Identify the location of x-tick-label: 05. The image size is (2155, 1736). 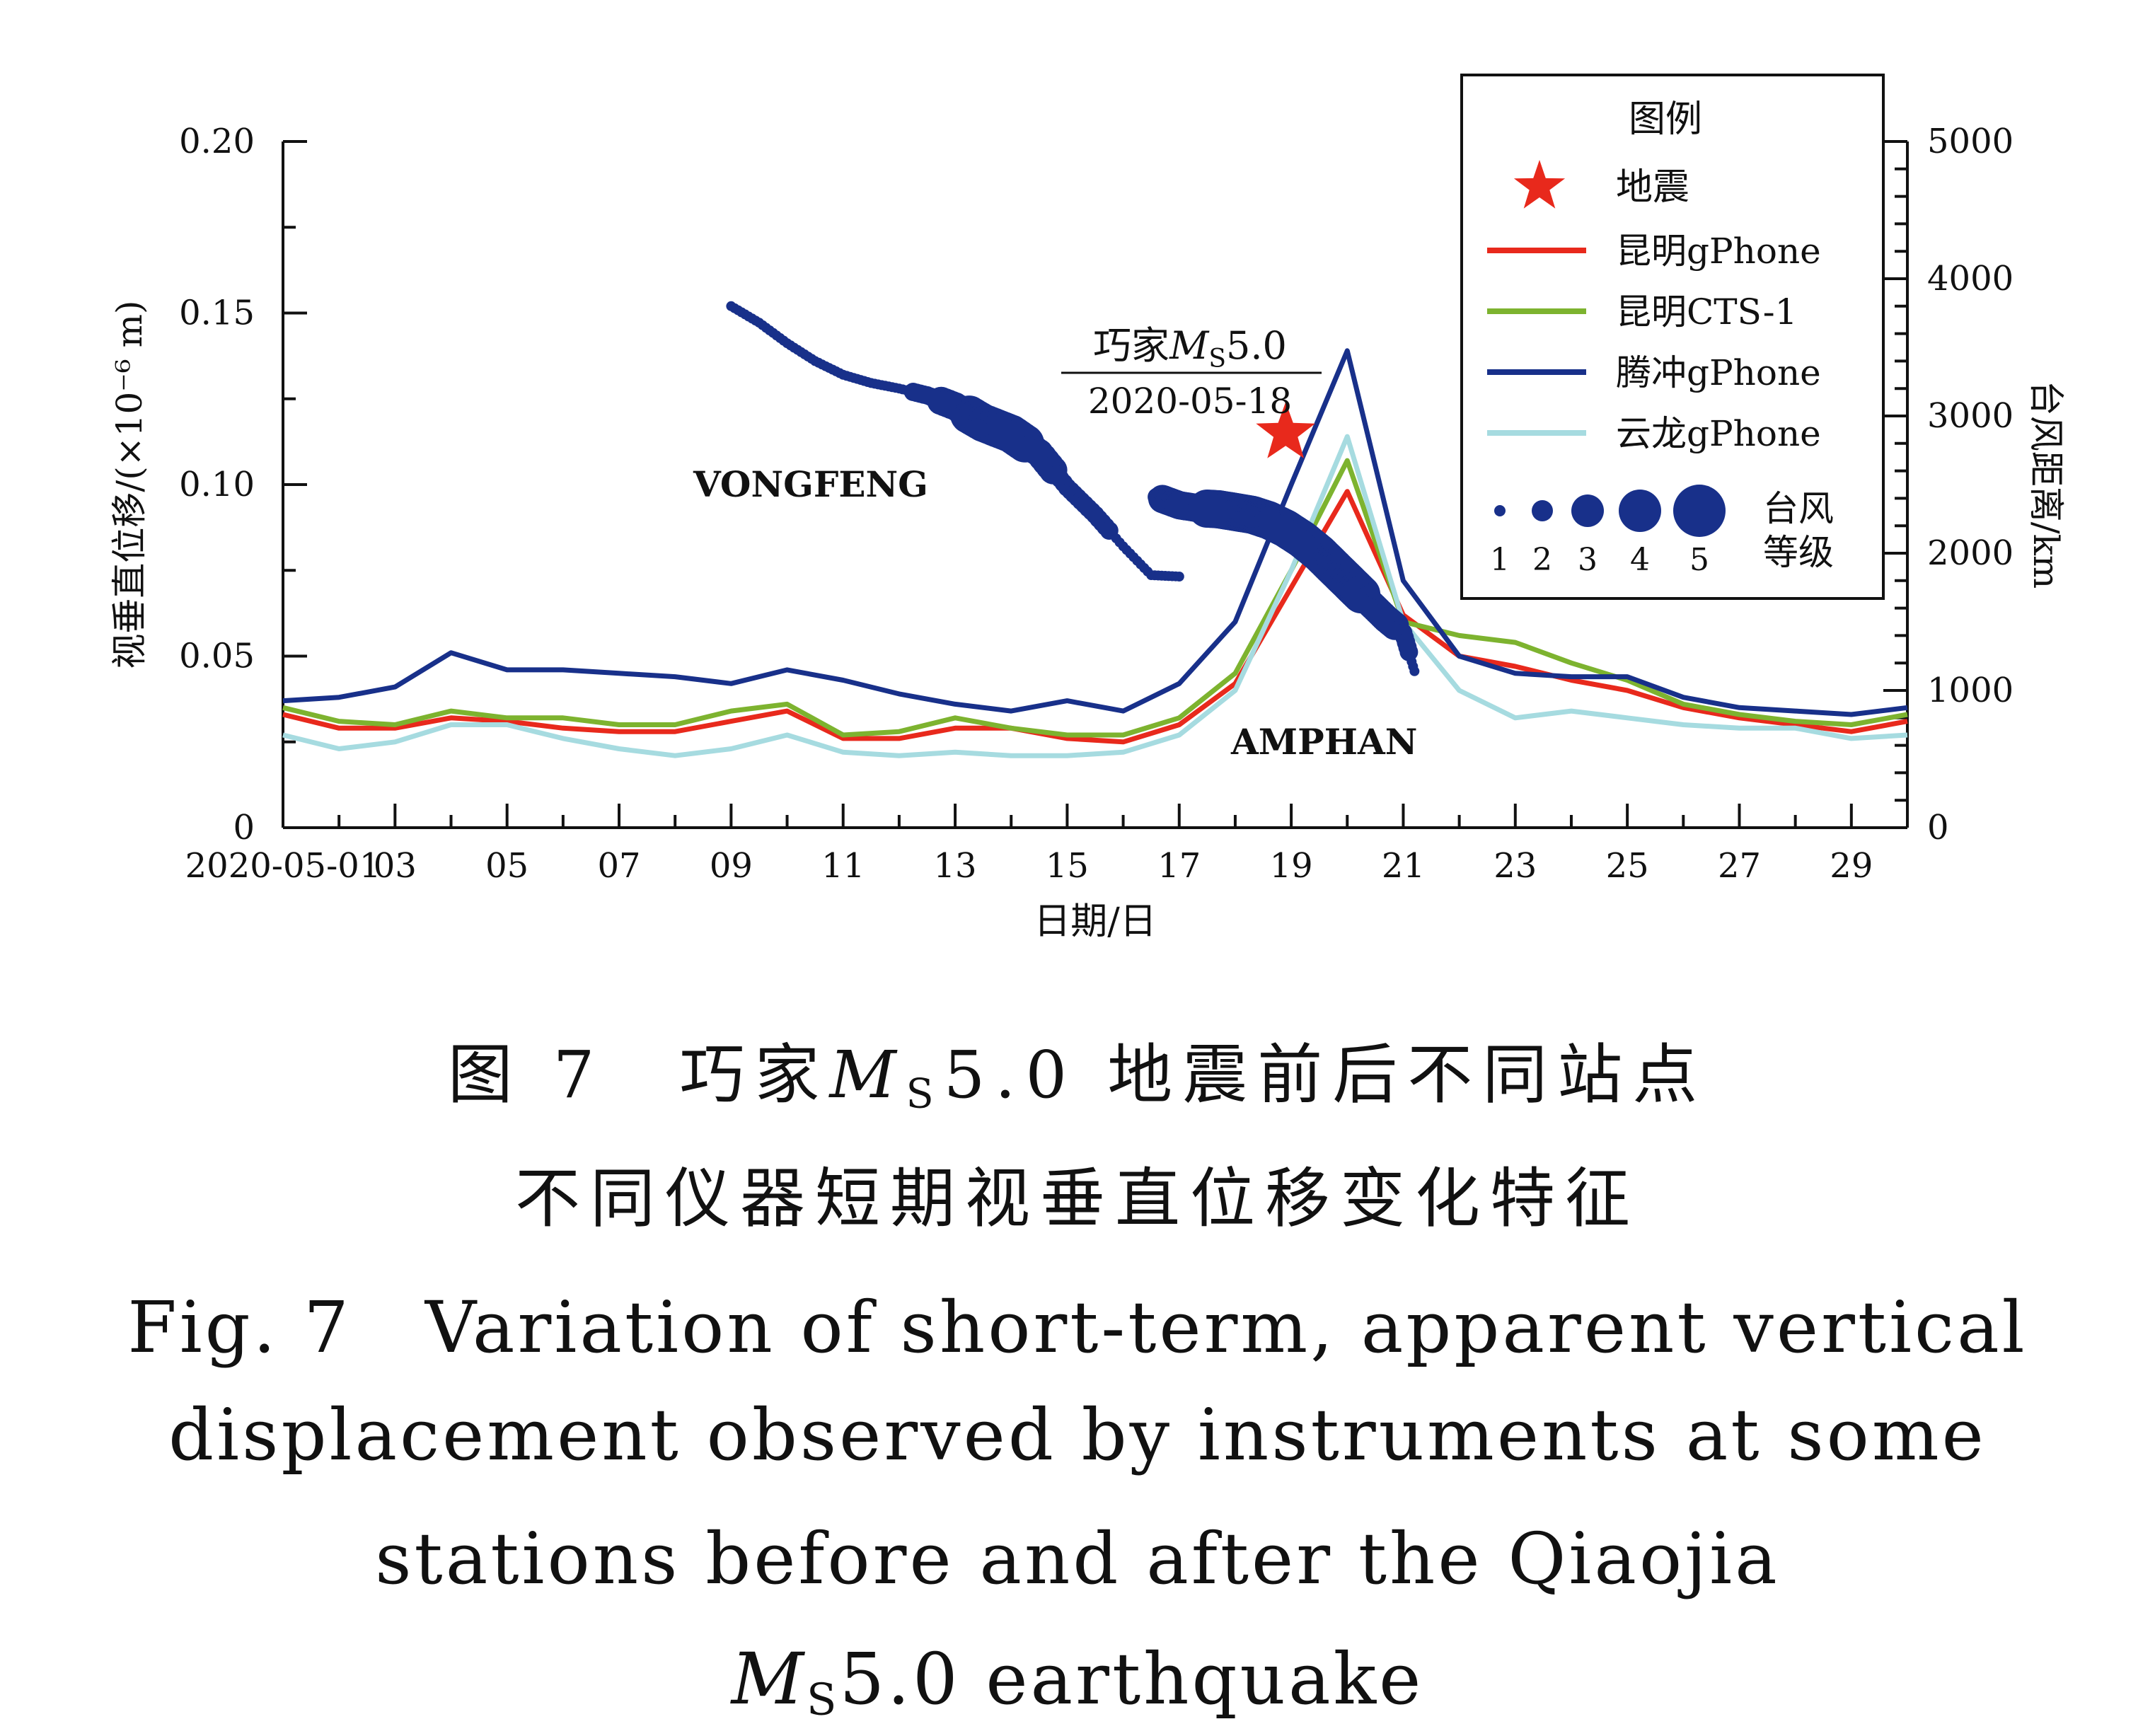
(506, 866).